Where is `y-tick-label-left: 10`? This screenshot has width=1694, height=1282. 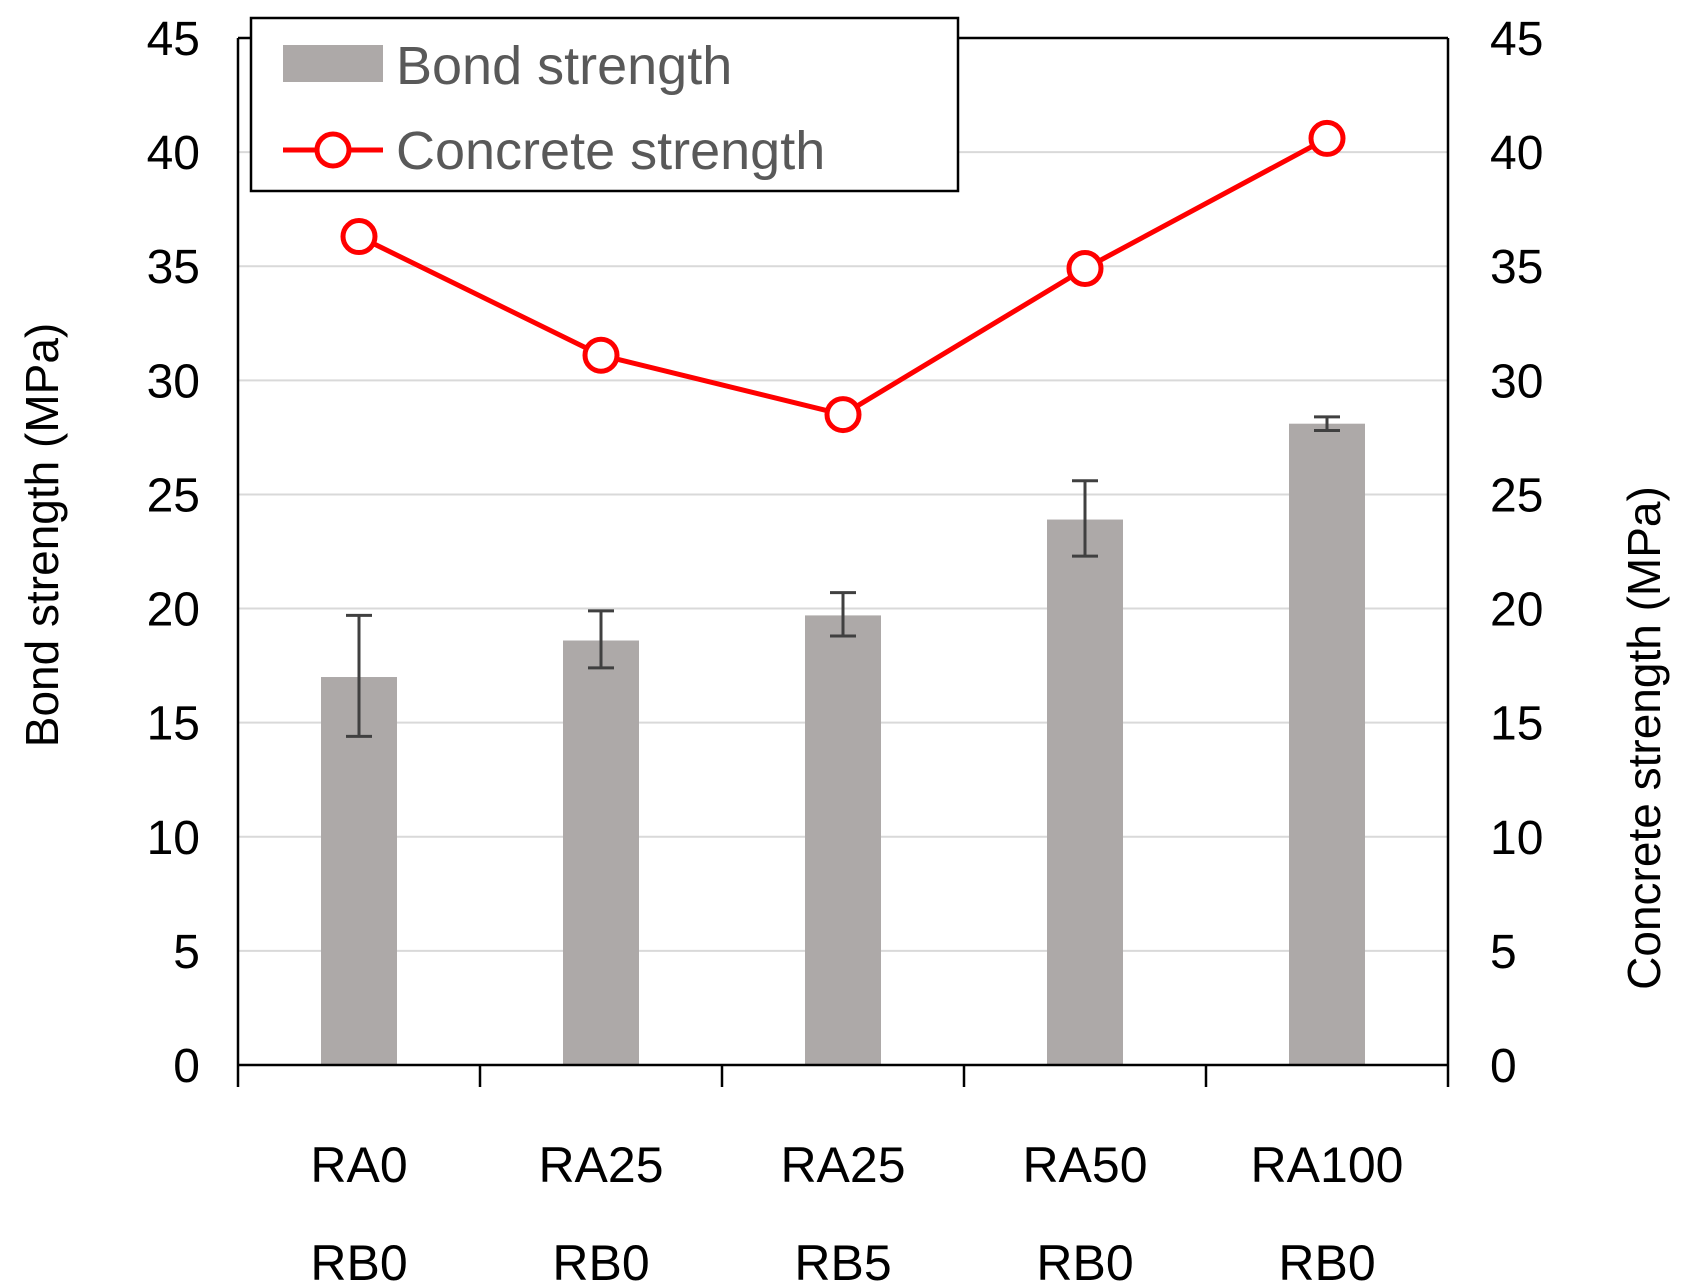
y-tick-label-left: 10 is located at coordinates (173, 838).